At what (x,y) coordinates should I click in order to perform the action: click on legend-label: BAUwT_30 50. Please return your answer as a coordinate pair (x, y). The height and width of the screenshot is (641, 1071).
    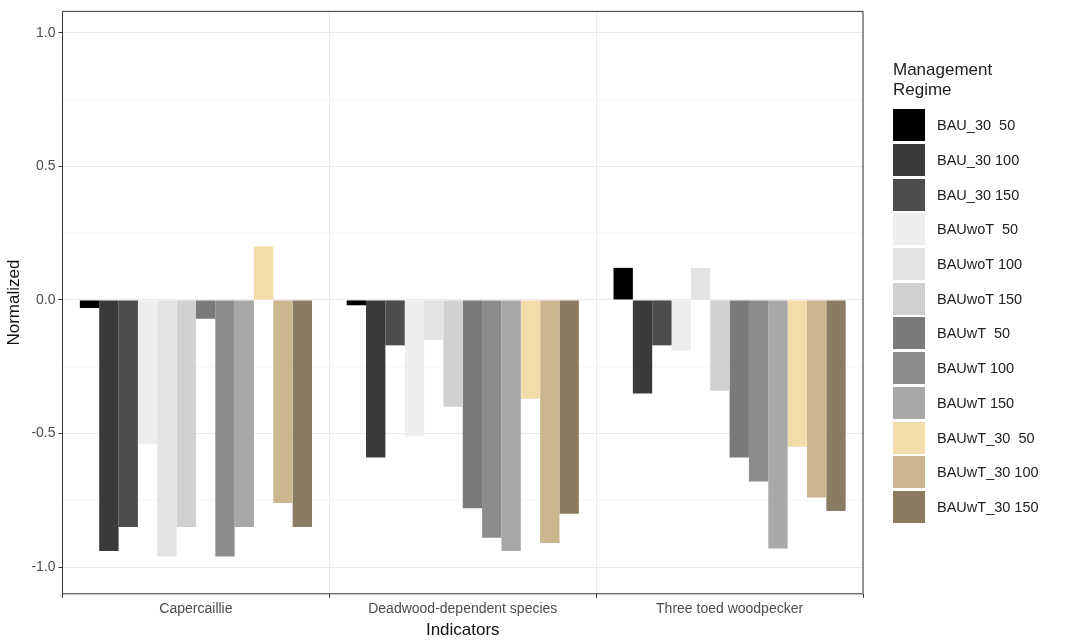
    Looking at the image, I should click on (986, 437).